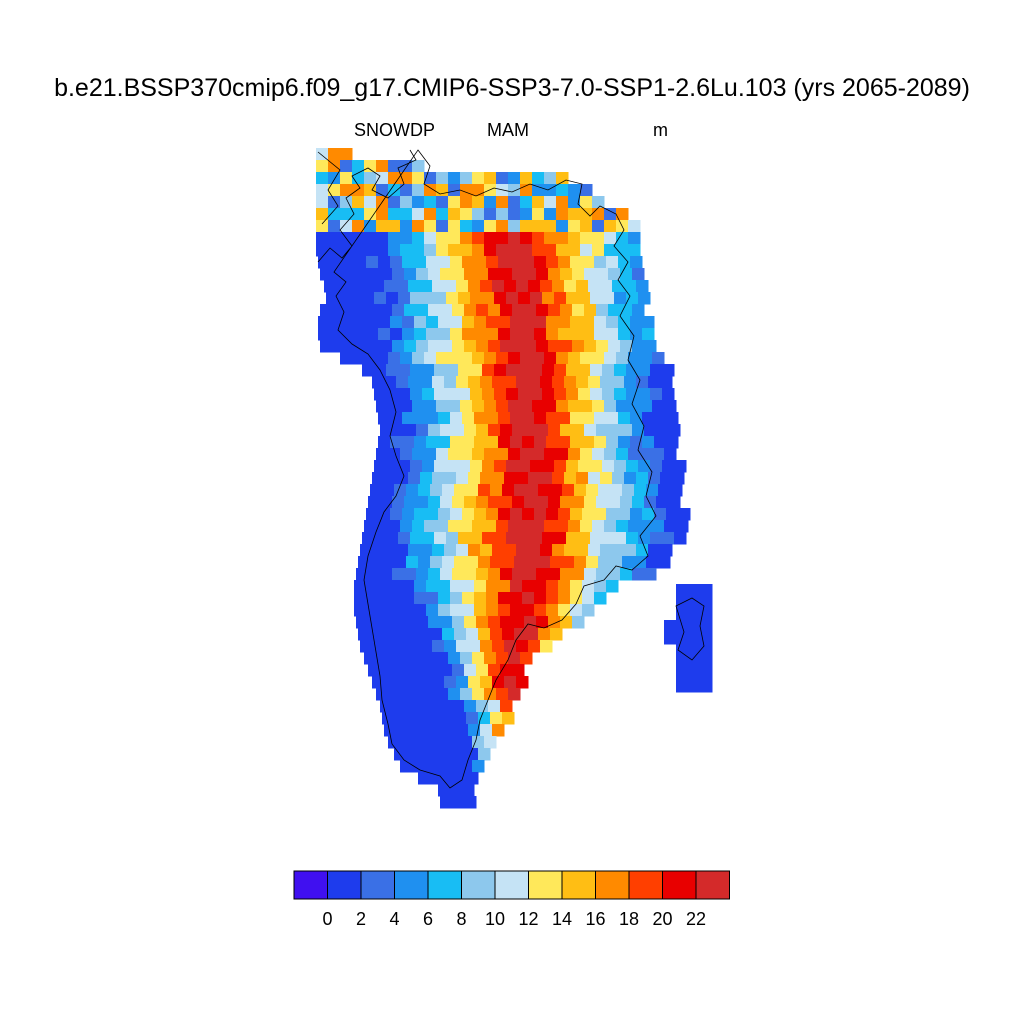  What do you see at coordinates (511, 885) in the screenshot?
I see `colorbar-boxes` at bounding box center [511, 885].